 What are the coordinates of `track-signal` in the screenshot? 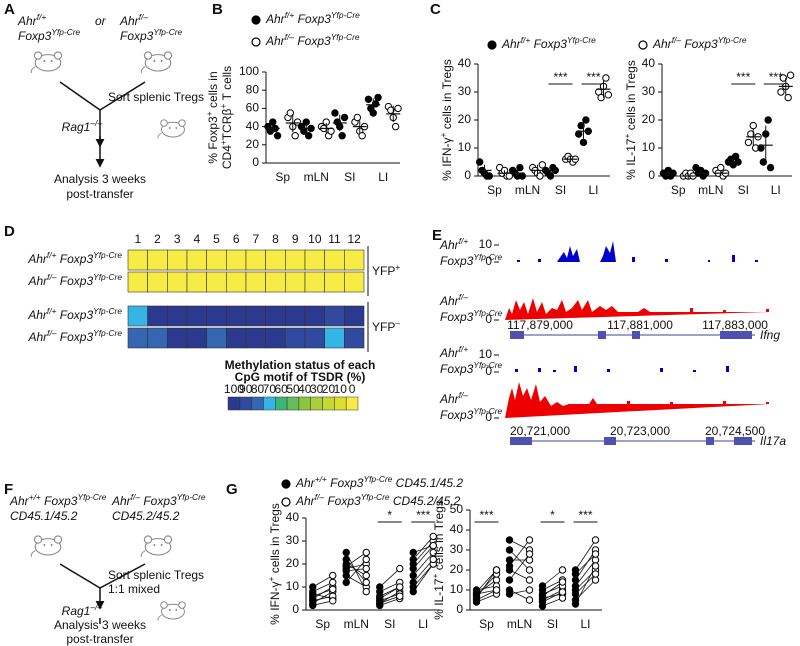 It's located at (637, 400).